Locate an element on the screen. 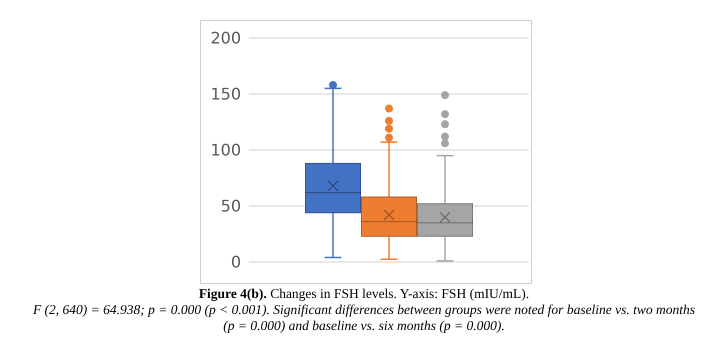 The height and width of the screenshot is (347, 728). y-tick-label: 0 is located at coordinates (235, 262).